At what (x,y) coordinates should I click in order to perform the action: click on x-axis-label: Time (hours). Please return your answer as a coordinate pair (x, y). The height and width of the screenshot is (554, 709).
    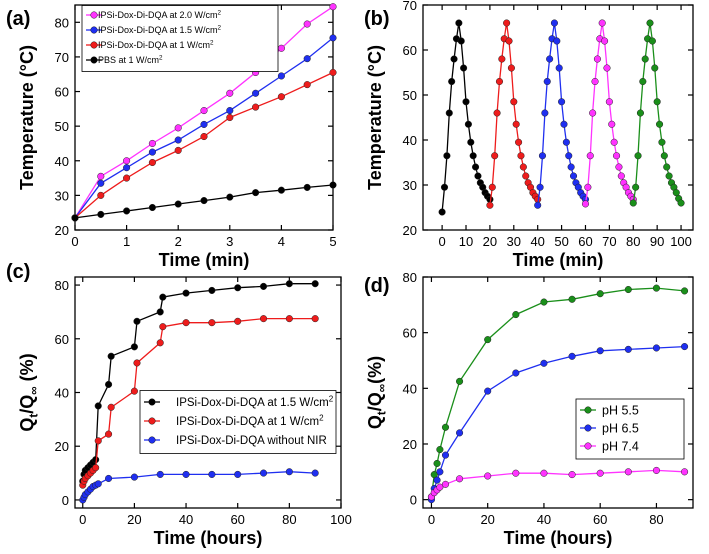
    Looking at the image, I should click on (208, 538).